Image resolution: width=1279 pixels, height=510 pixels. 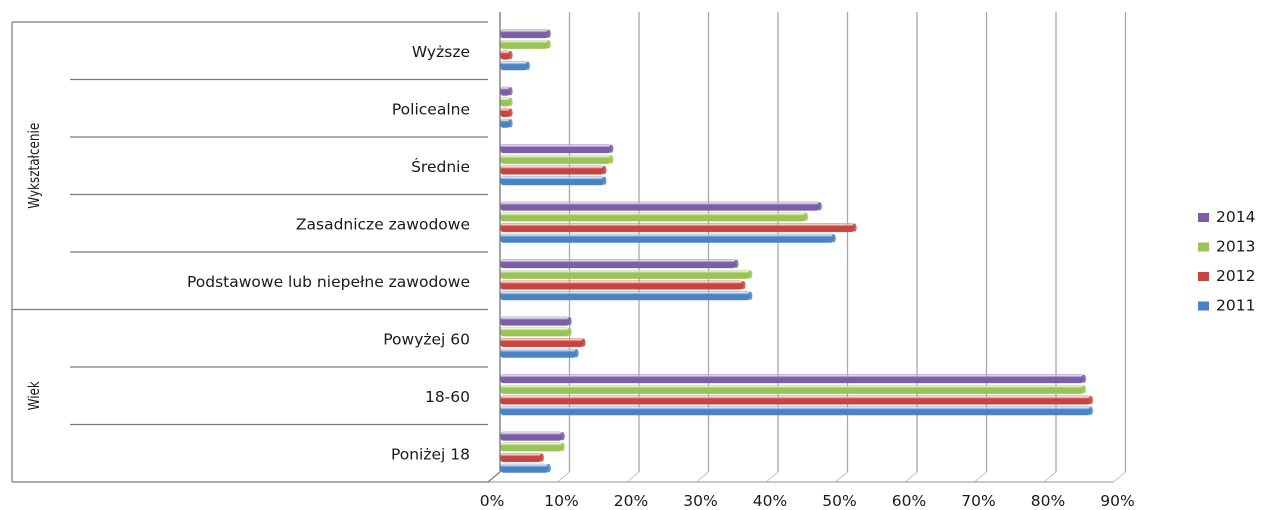 What do you see at coordinates (631, 501) in the screenshot?
I see `x-tick-label: 20%` at bounding box center [631, 501].